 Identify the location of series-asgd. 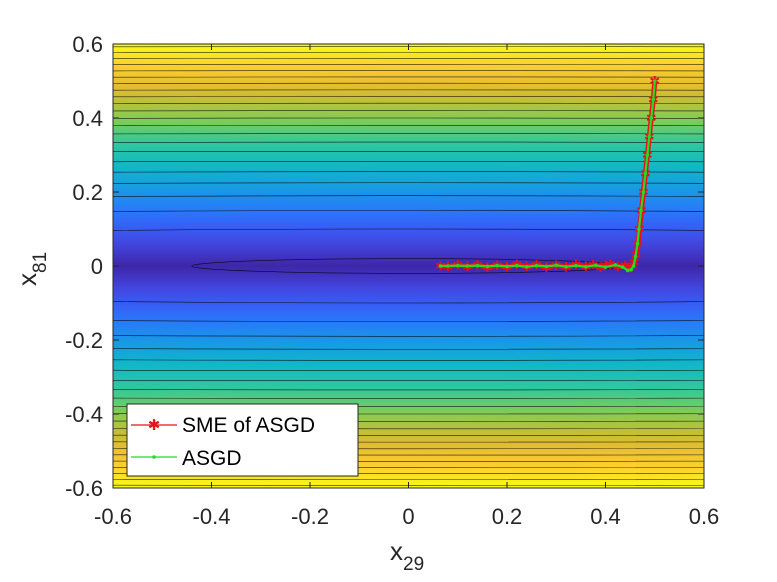
(547, 176).